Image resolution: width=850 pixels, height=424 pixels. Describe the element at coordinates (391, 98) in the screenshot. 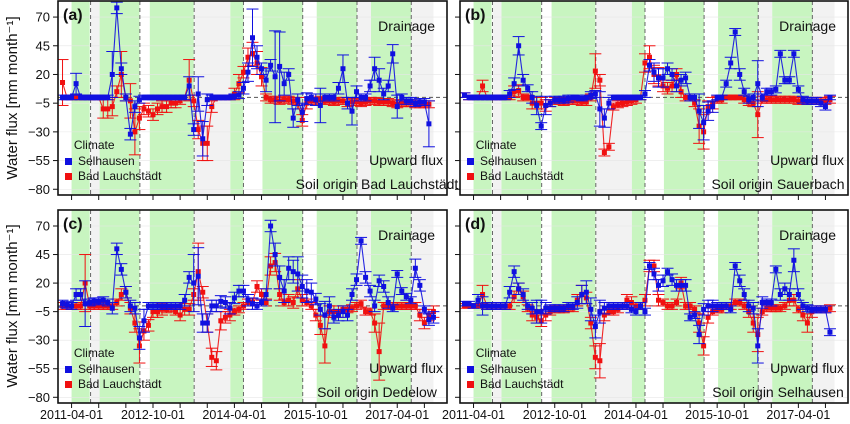

I see `green-band` at that location.